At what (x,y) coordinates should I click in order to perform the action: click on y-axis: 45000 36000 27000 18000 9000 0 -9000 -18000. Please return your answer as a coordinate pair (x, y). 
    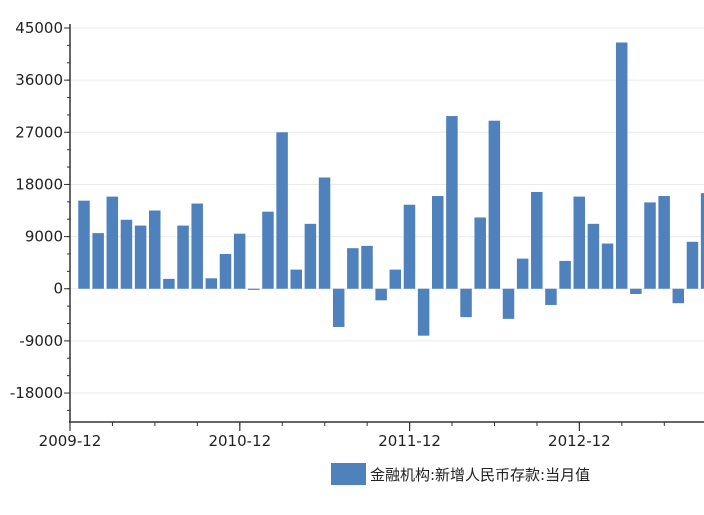
    Looking at the image, I should click on (40, 220).